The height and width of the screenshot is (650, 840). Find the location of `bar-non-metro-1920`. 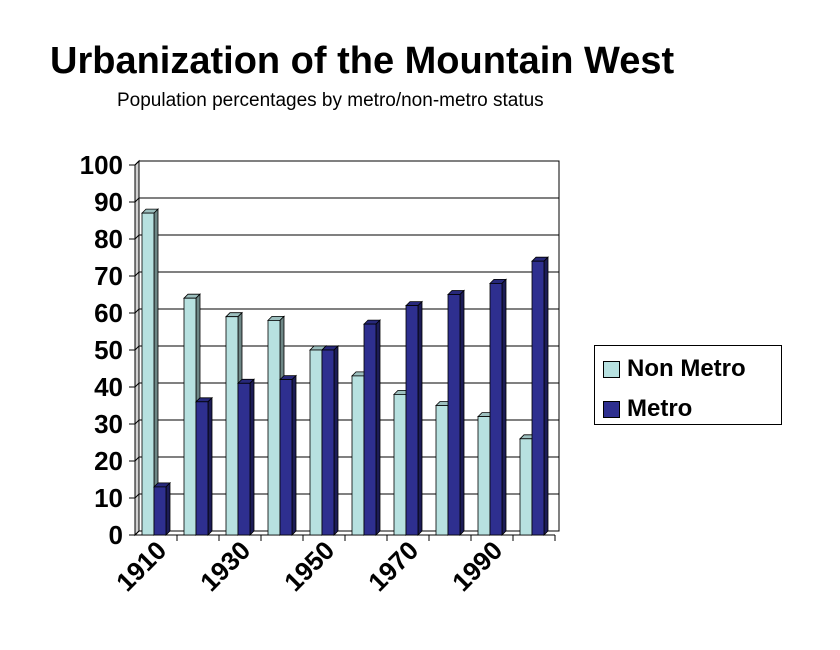

bar-non-metro-1920 is located at coordinates (190, 416).